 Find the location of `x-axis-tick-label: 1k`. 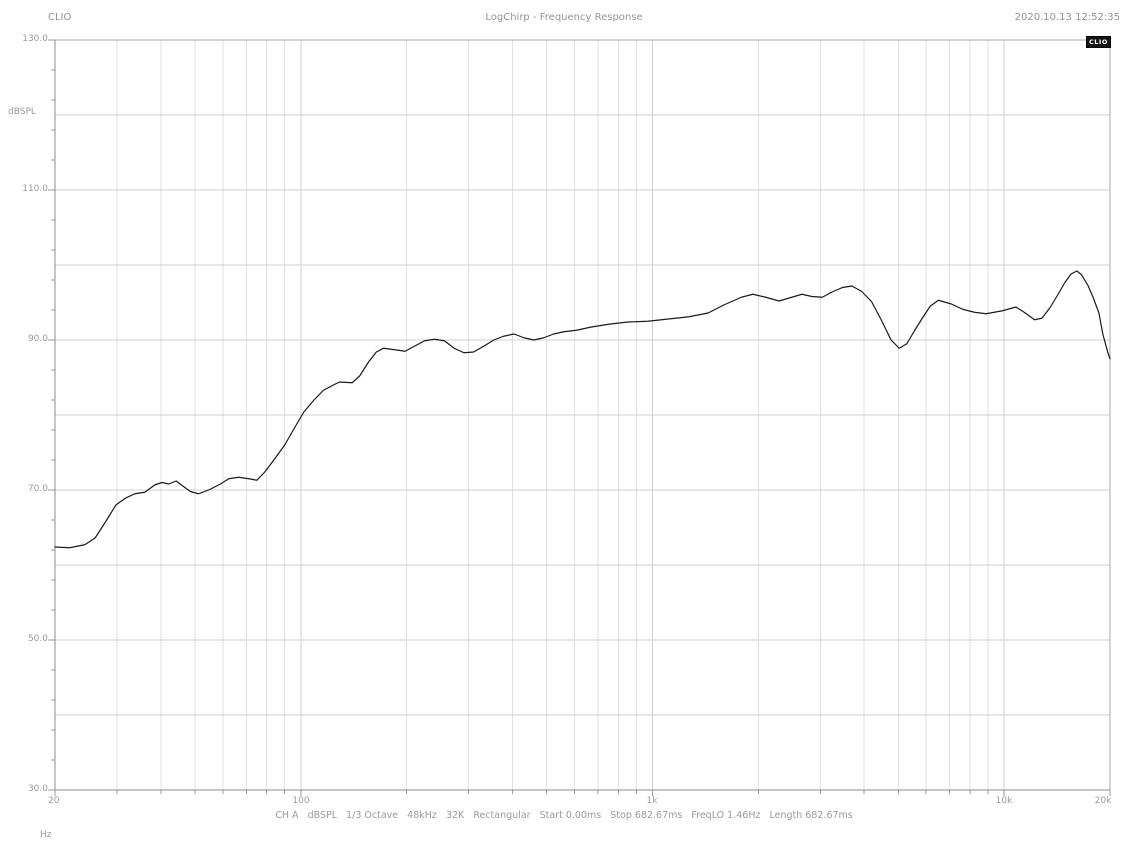

x-axis-tick-label: 1k is located at coordinates (652, 801).